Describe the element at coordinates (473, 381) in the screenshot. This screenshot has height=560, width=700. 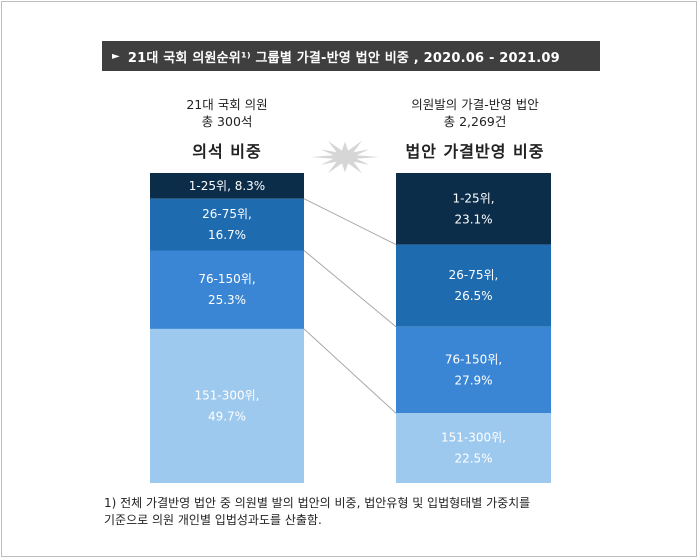
I see `data-label: 27.9%` at that location.